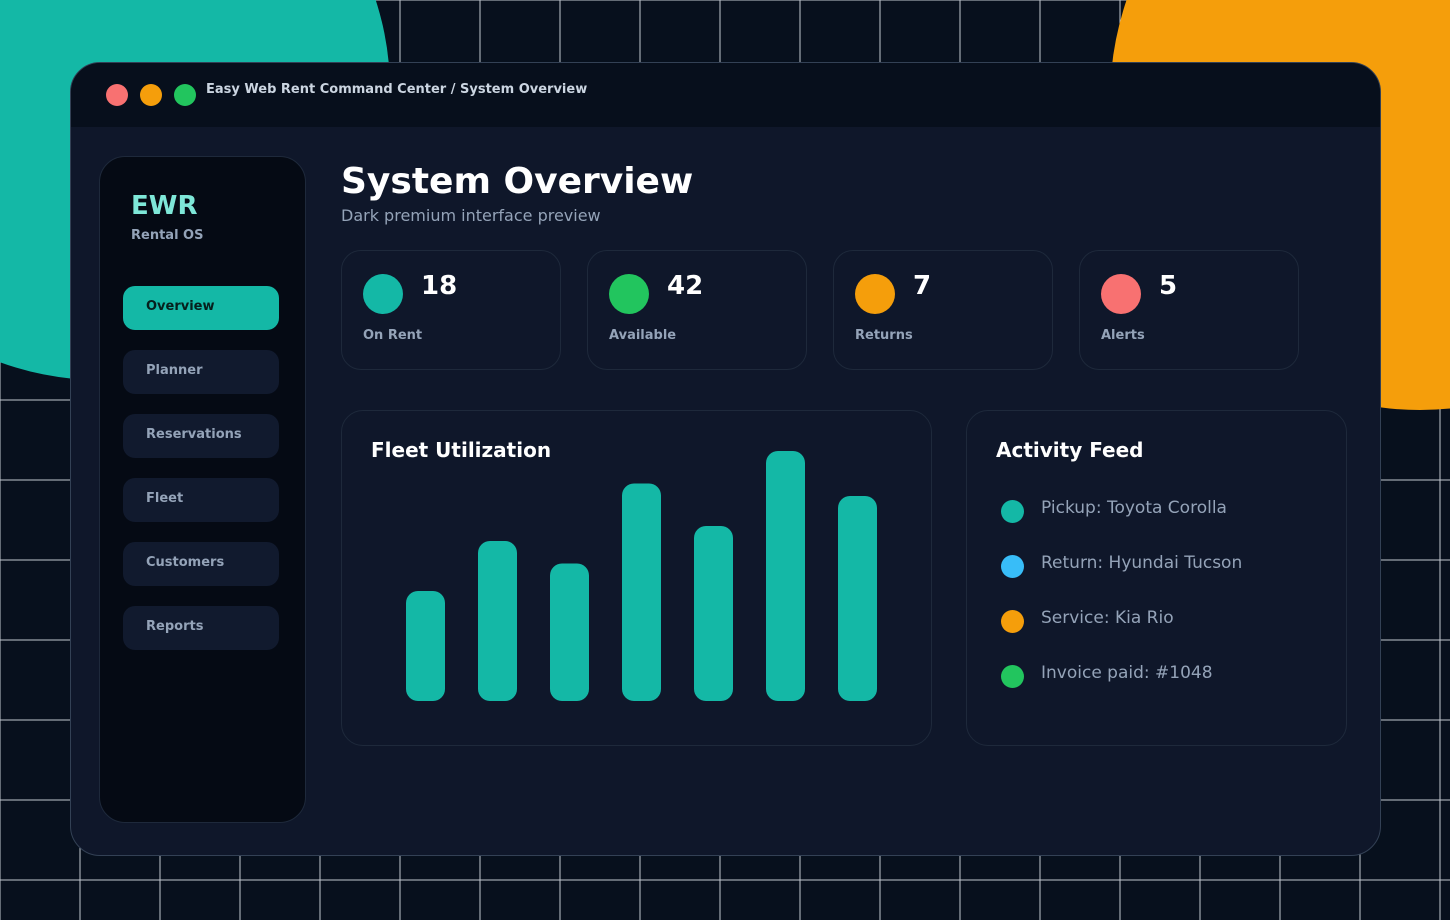 This screenshot has width=1450, height=920. Describe the element at coordinates (922, 286) in the screenshot. I see `stat-value: 7` at that location.